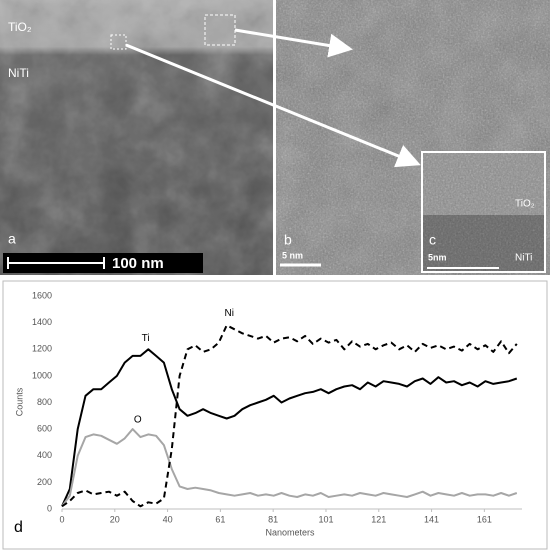 The height and width of the screenshot is (552, 550). Describe the element at coordinates (12, 239) in the screenshot. I see `panel-label: a` at that location.